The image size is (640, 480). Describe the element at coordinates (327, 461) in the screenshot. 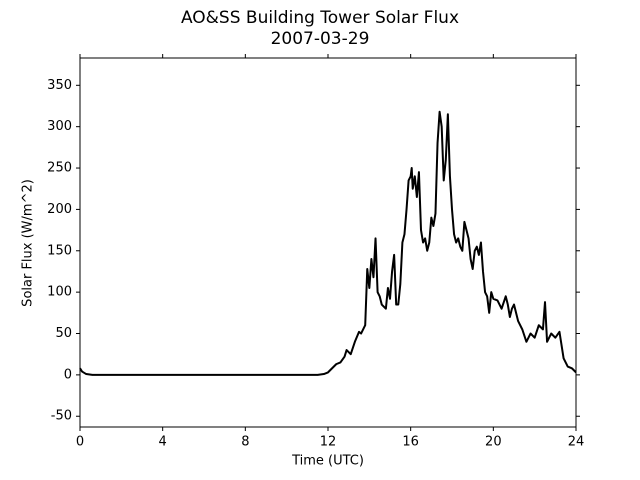

I see `x-axis-label: Time (UTC)` at that location.